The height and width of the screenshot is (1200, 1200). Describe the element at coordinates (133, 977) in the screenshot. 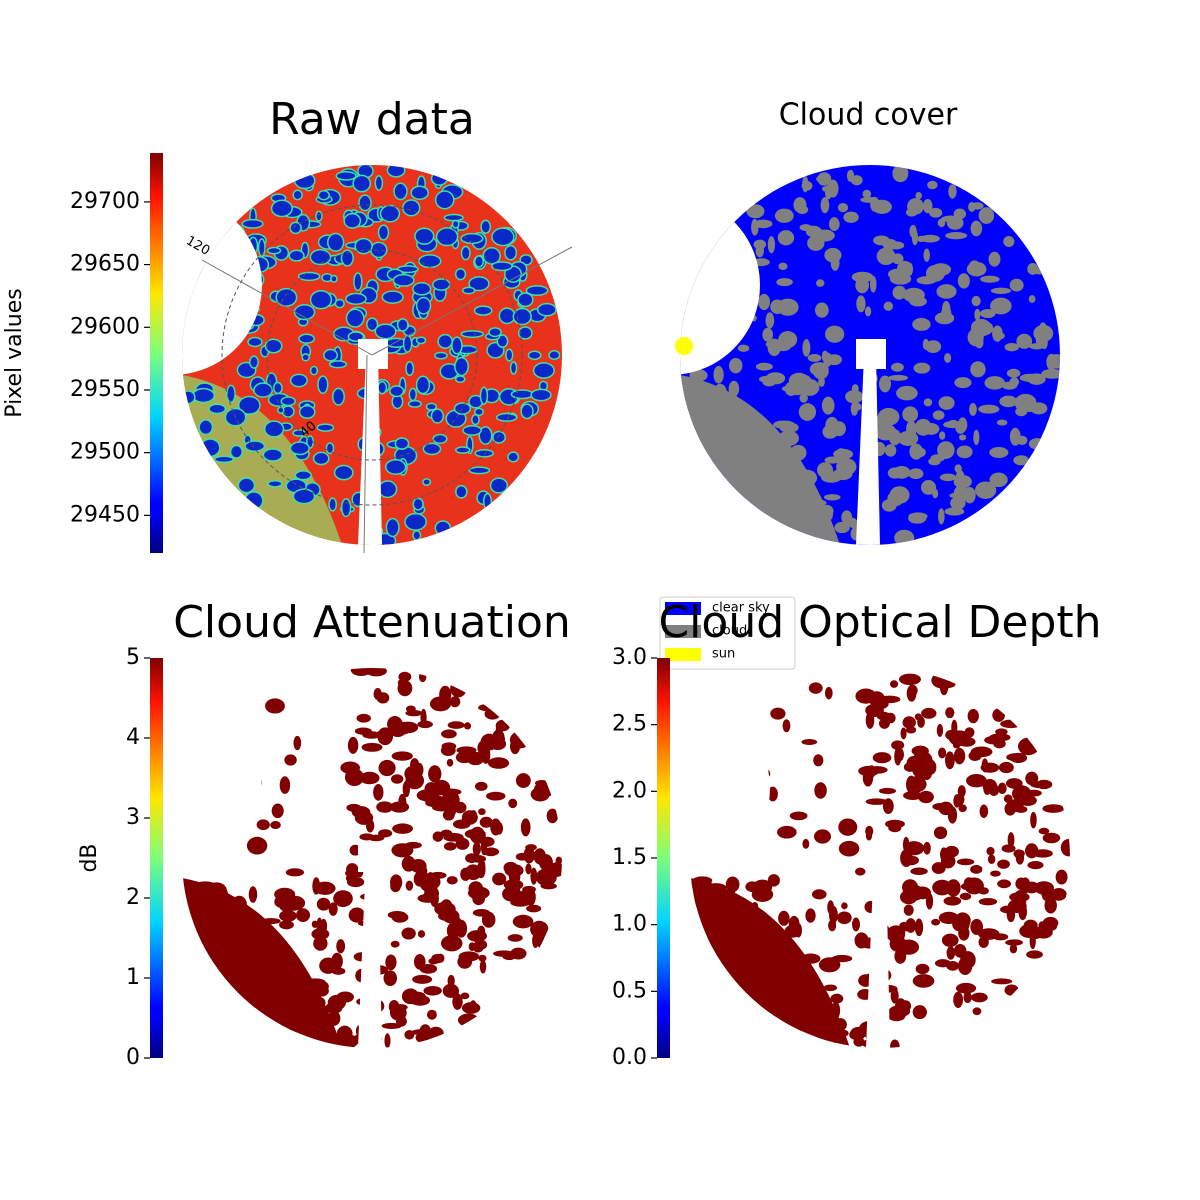

I see `colorbar-tick-label: 1` at that location.